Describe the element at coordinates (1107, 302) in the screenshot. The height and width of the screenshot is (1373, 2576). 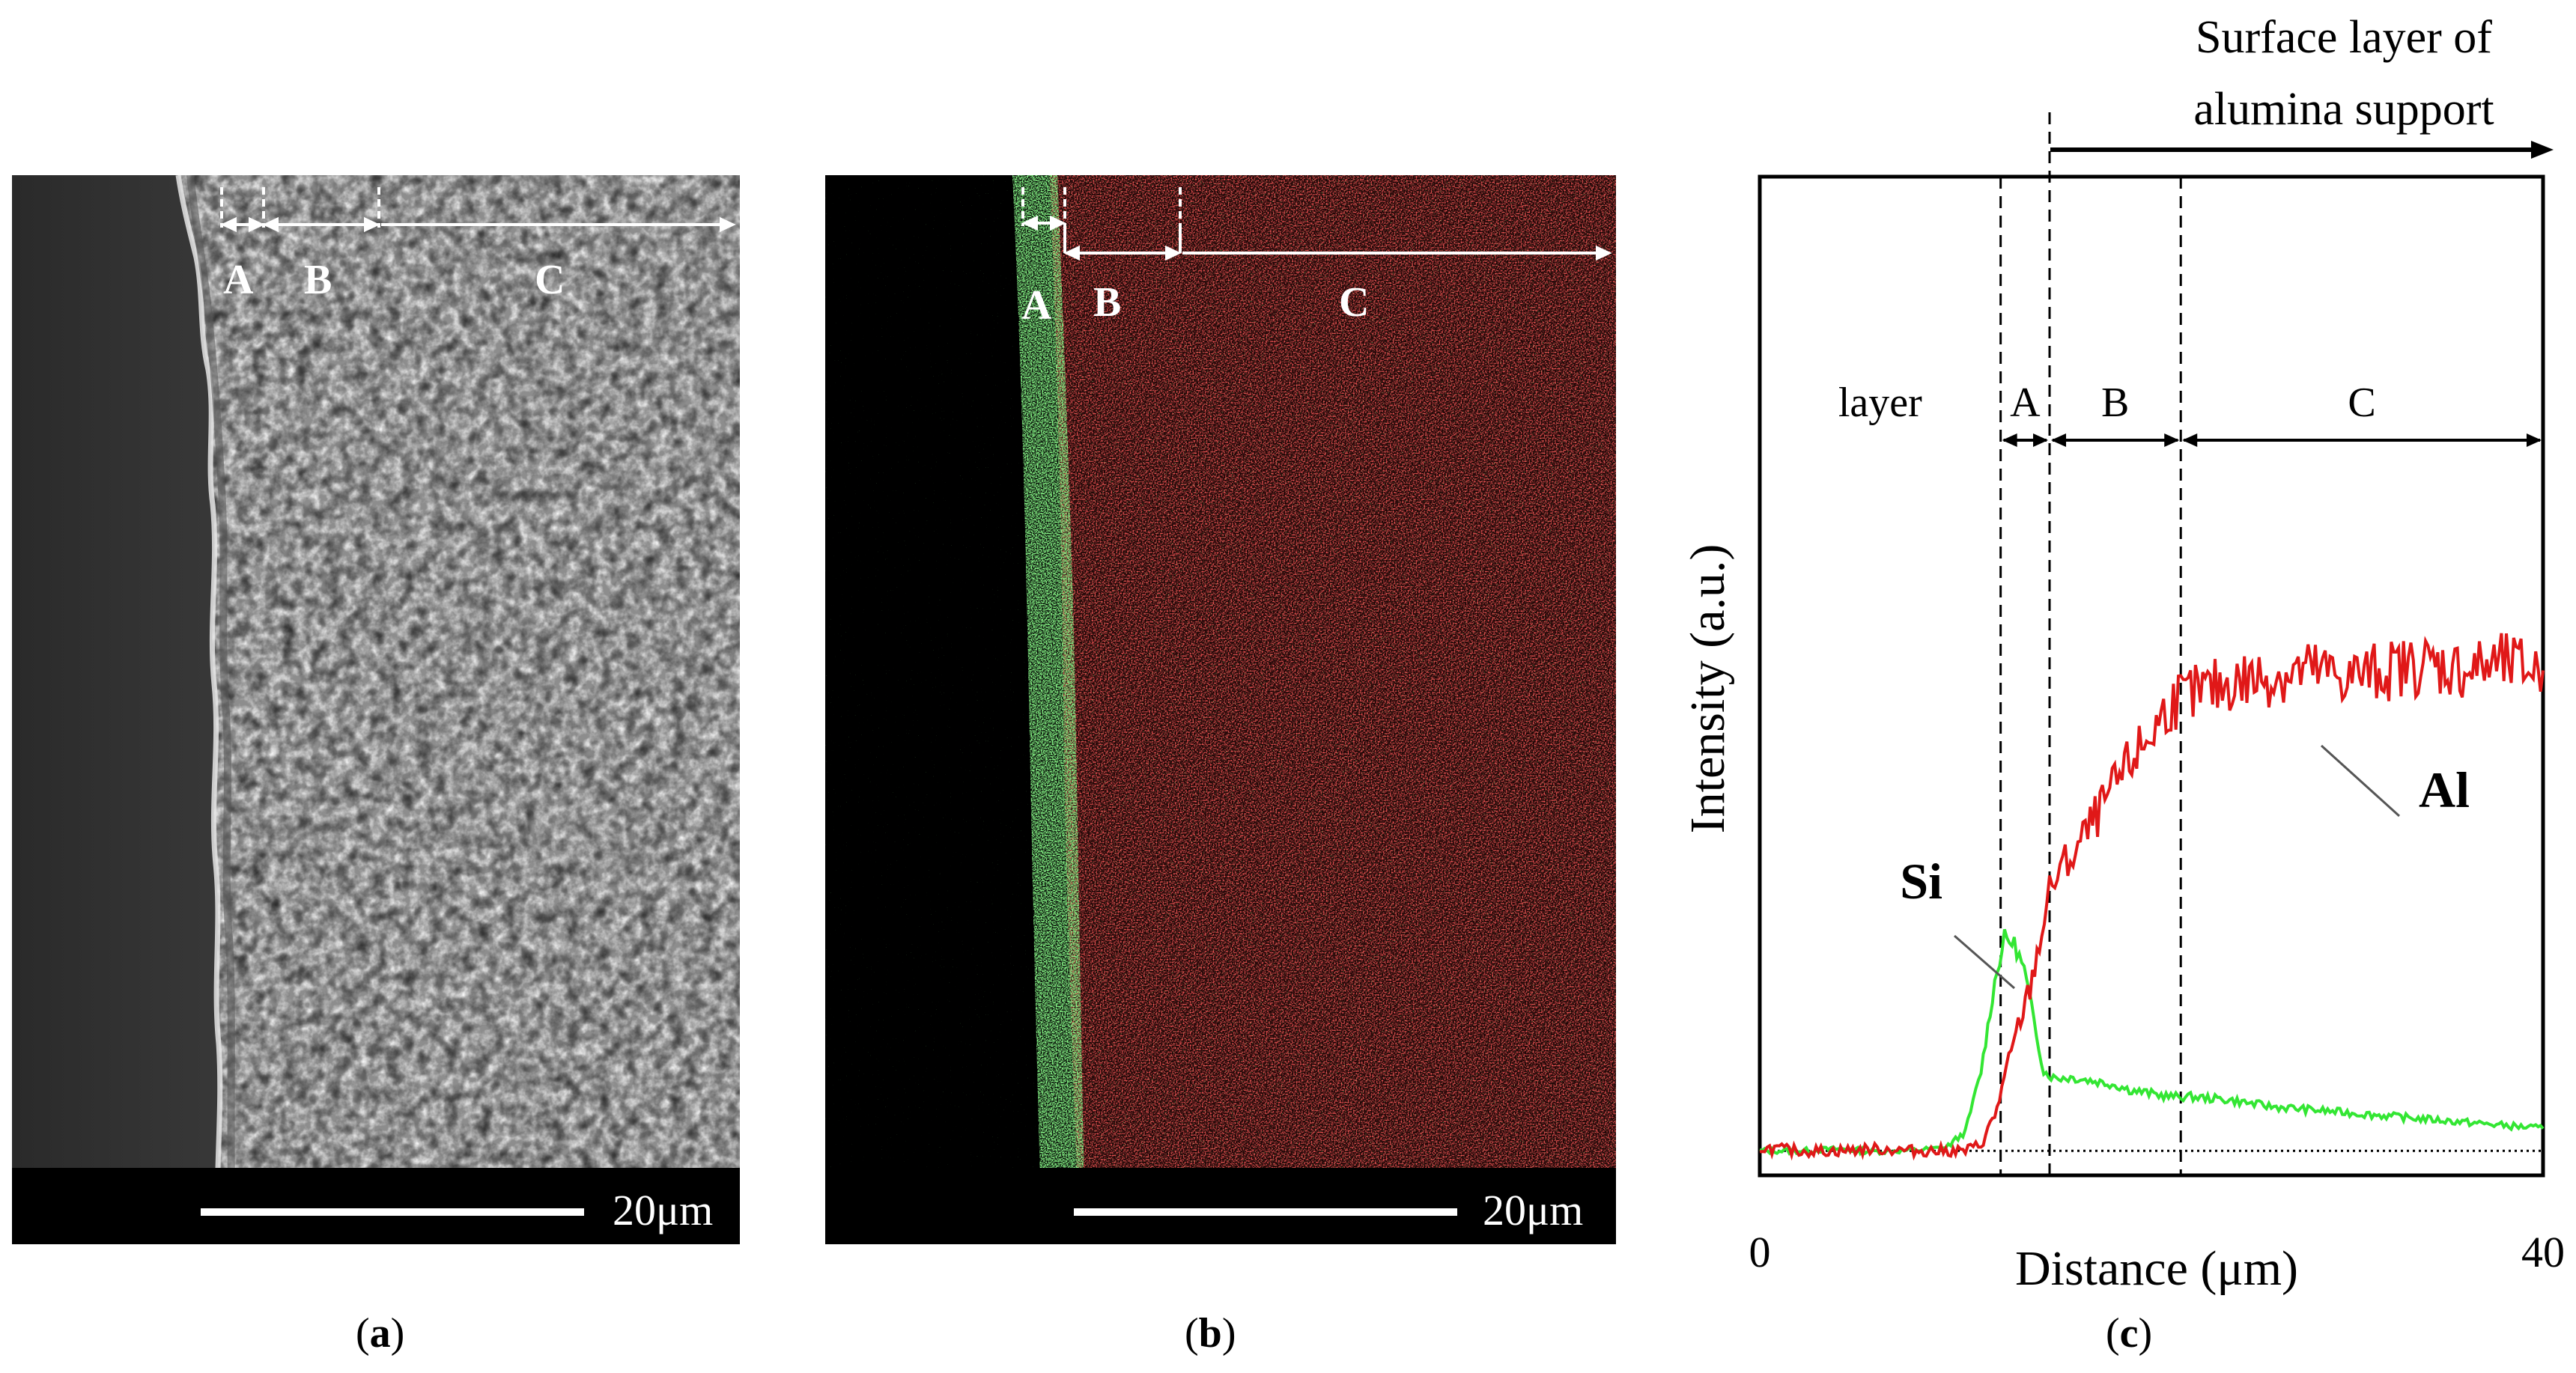
I see `zone-label-b-B: B` at that location.